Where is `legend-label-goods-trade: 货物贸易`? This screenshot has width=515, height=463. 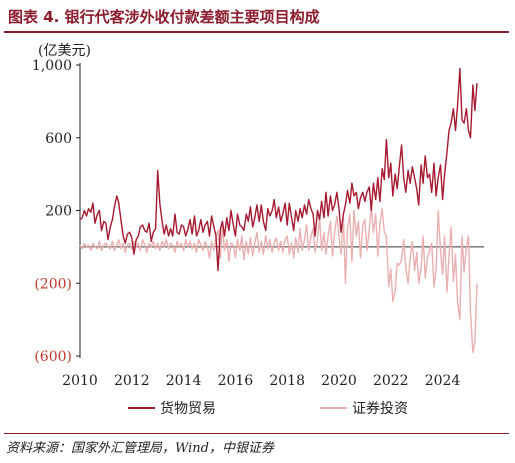 legend-label-goods-trade: 货物贸易 is located at coordinates (188, 408).